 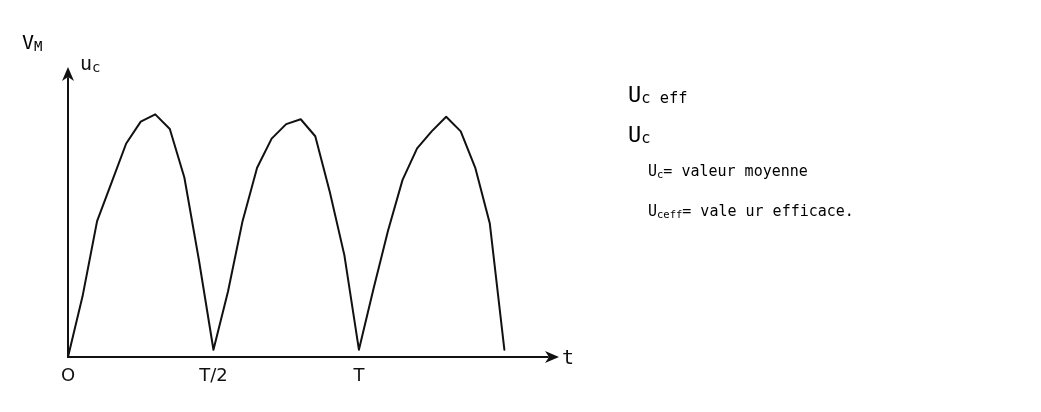 I want to click on text: VM, so click(x=32, y=42).